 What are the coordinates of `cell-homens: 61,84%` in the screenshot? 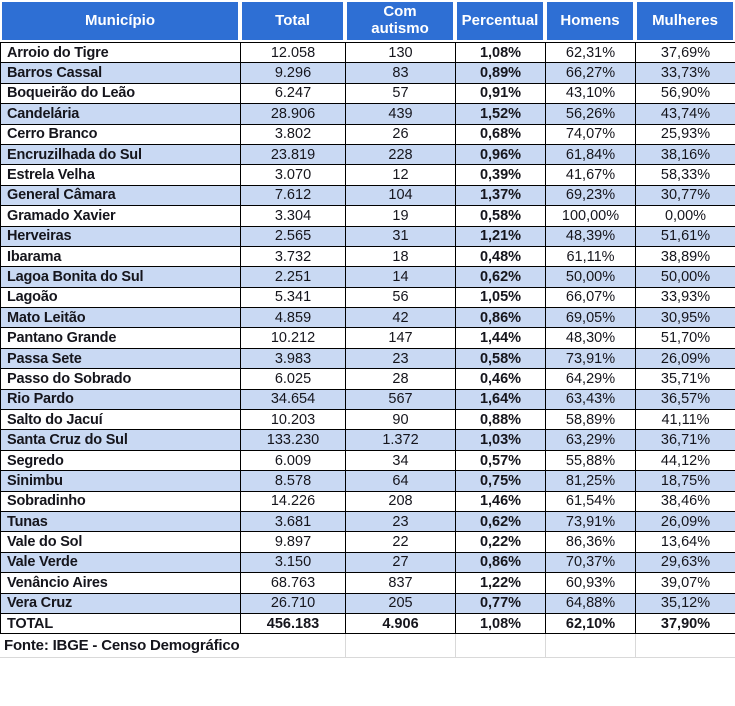 It's located at (590, 154).